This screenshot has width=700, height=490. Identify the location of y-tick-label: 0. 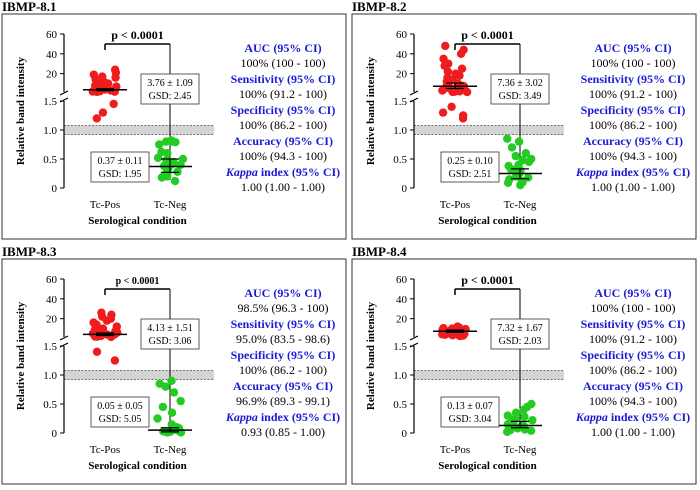
(55, 189).